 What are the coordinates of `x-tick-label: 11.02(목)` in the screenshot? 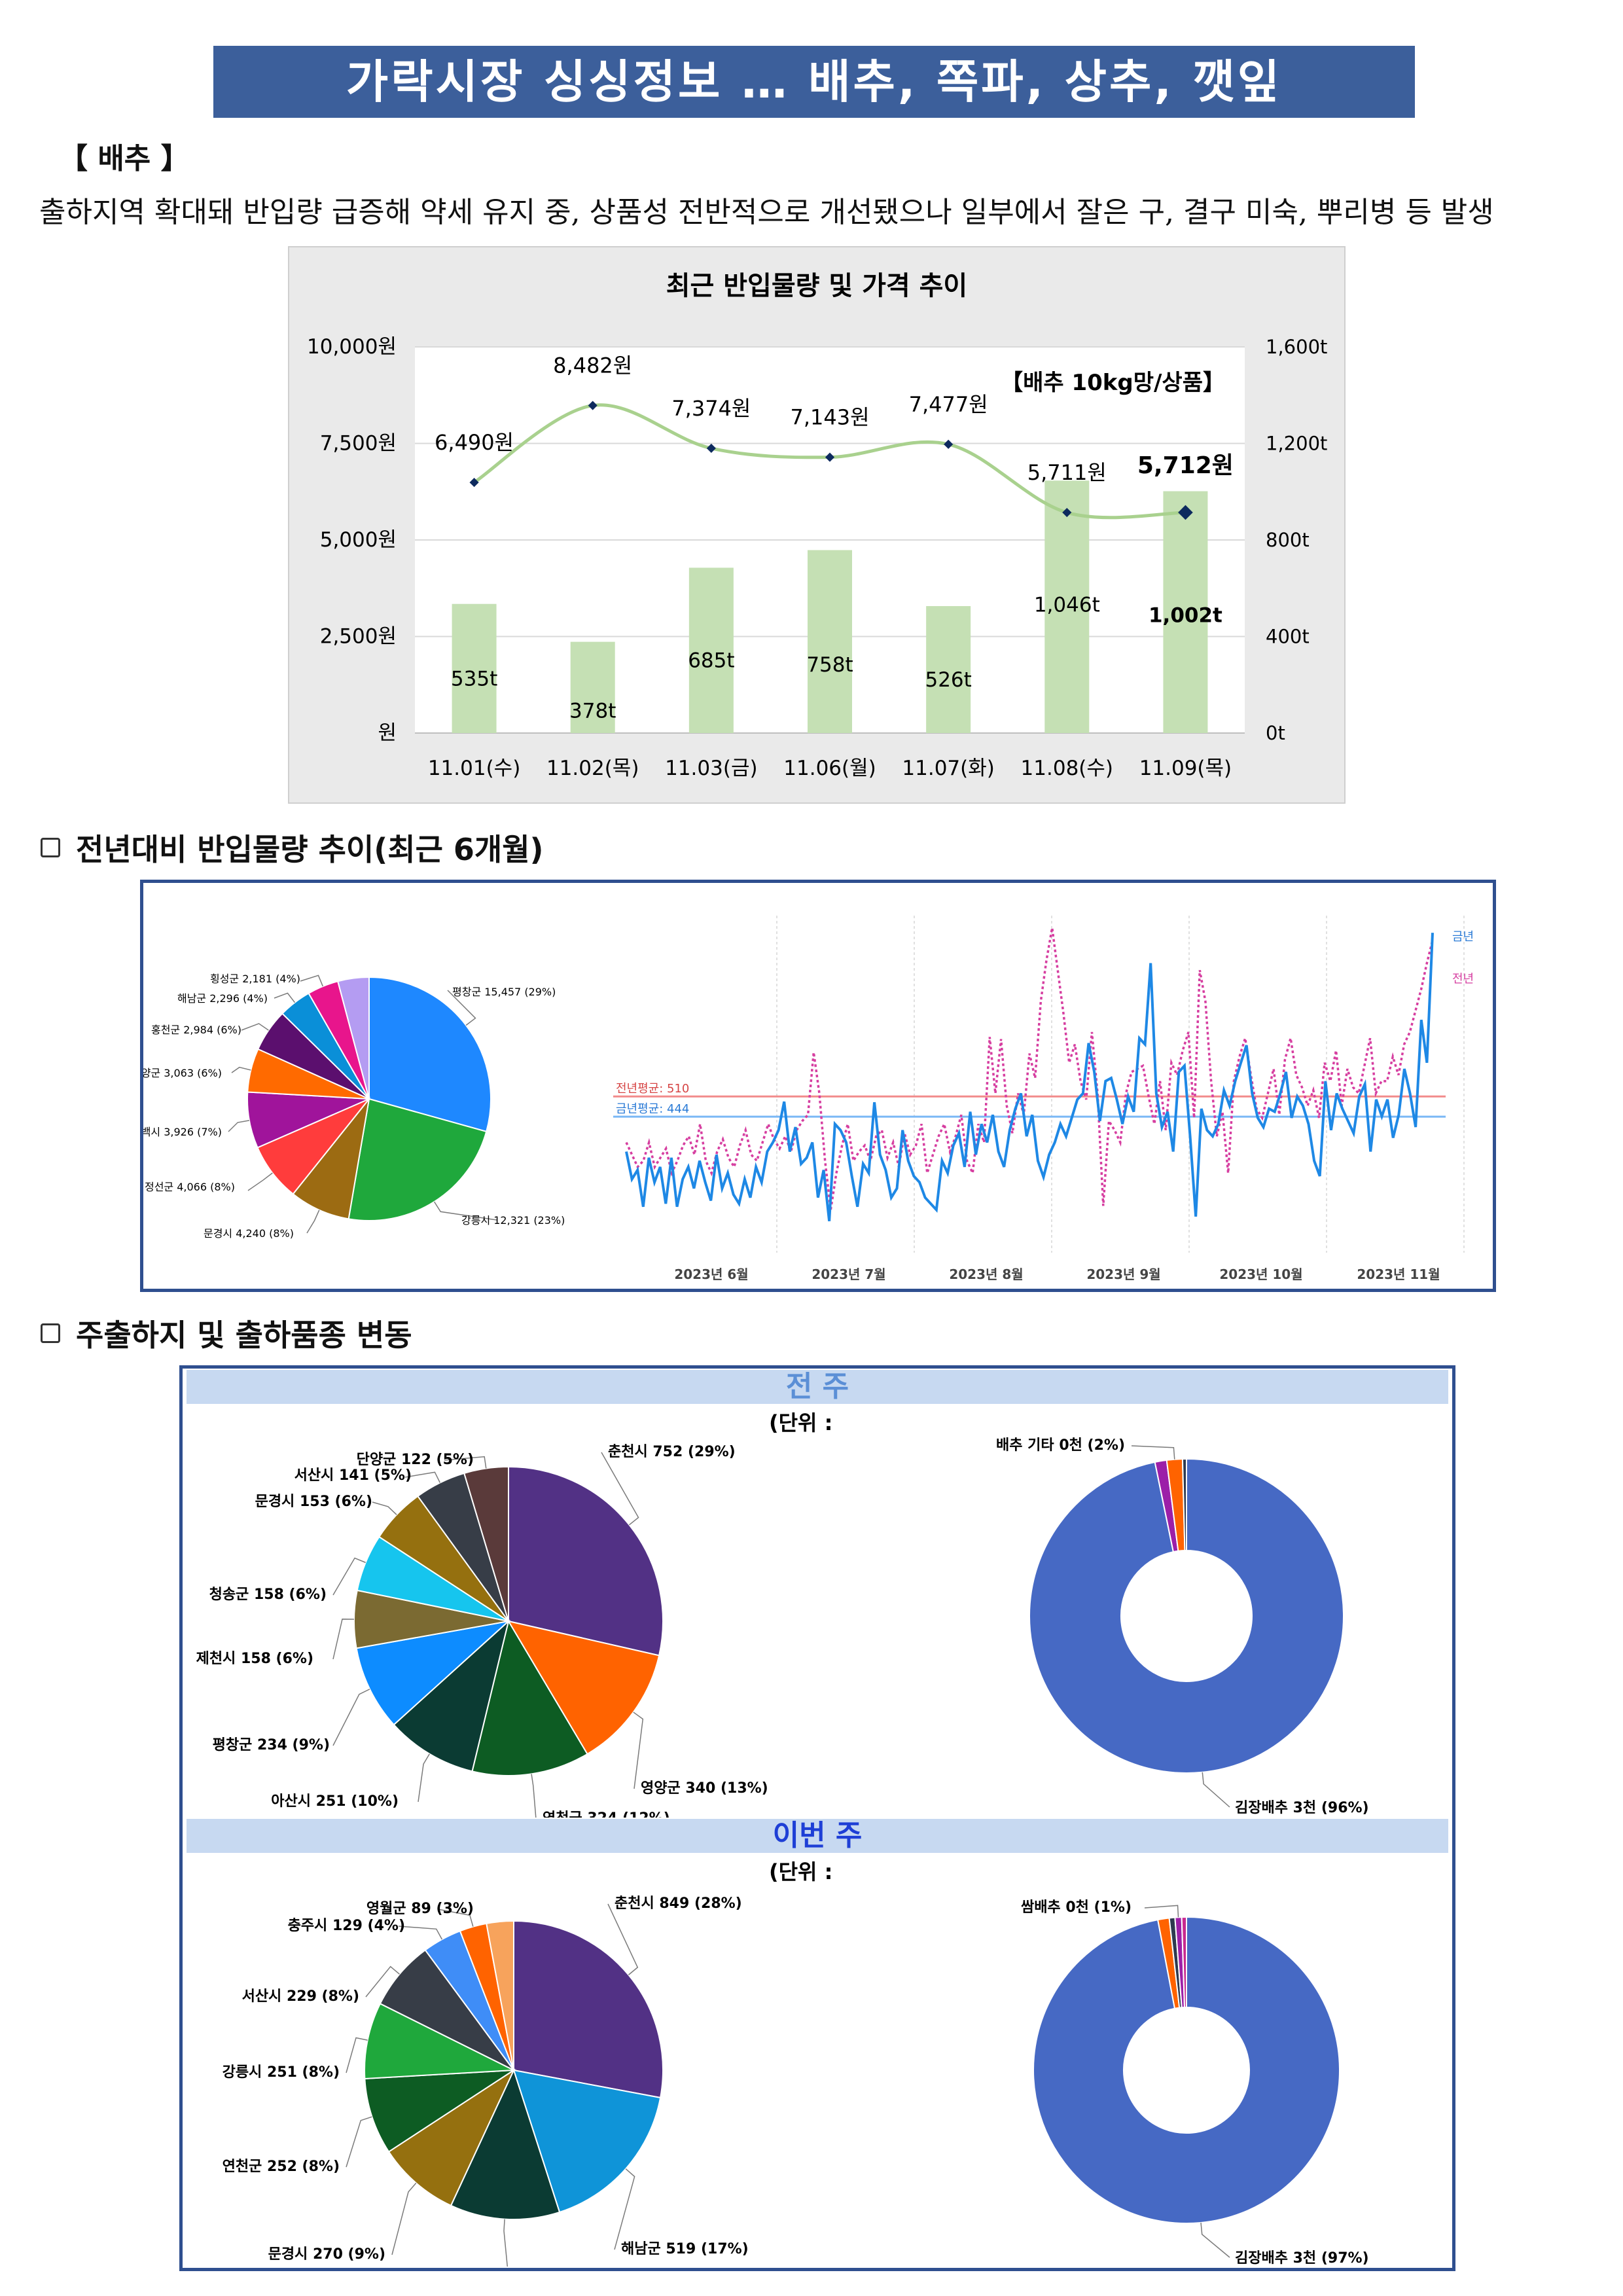 It's located at (592, 769).